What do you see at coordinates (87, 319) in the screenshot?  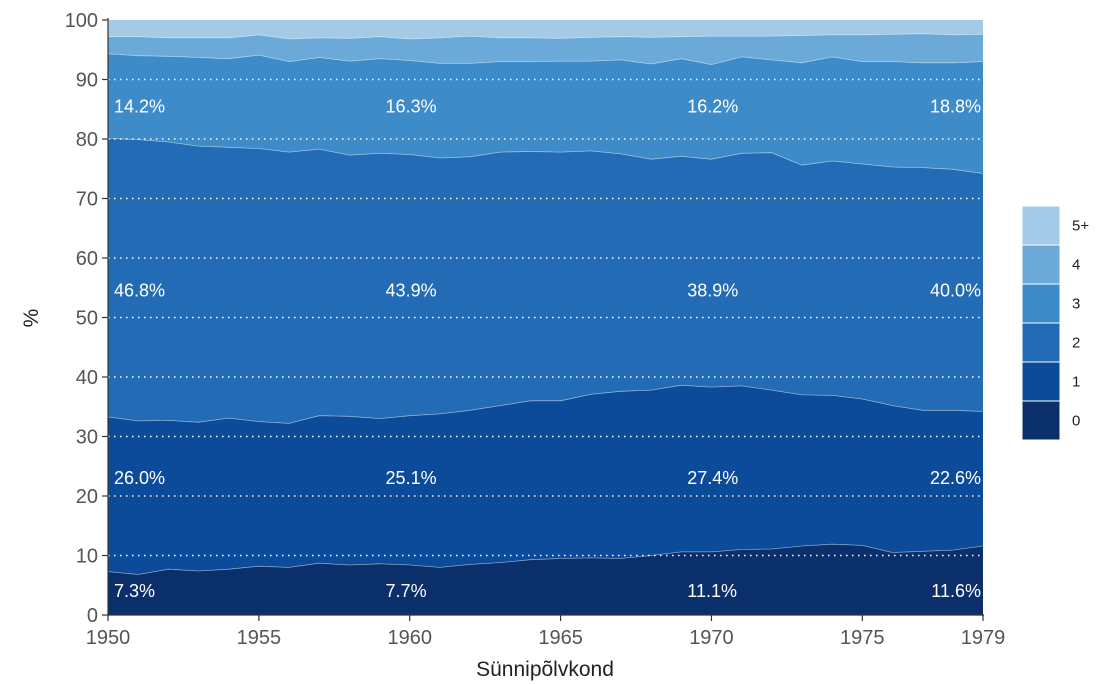 I see `y-tick-label: 50` at bounding box center [87, 319].